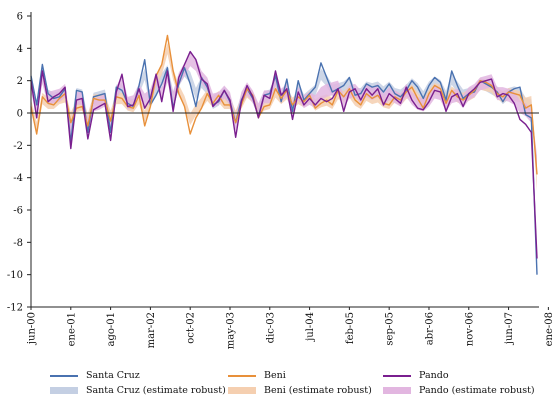  Describe the element at coordinates (15, 308) in the screenshot. I see `y-tick-label: -12` at that location.